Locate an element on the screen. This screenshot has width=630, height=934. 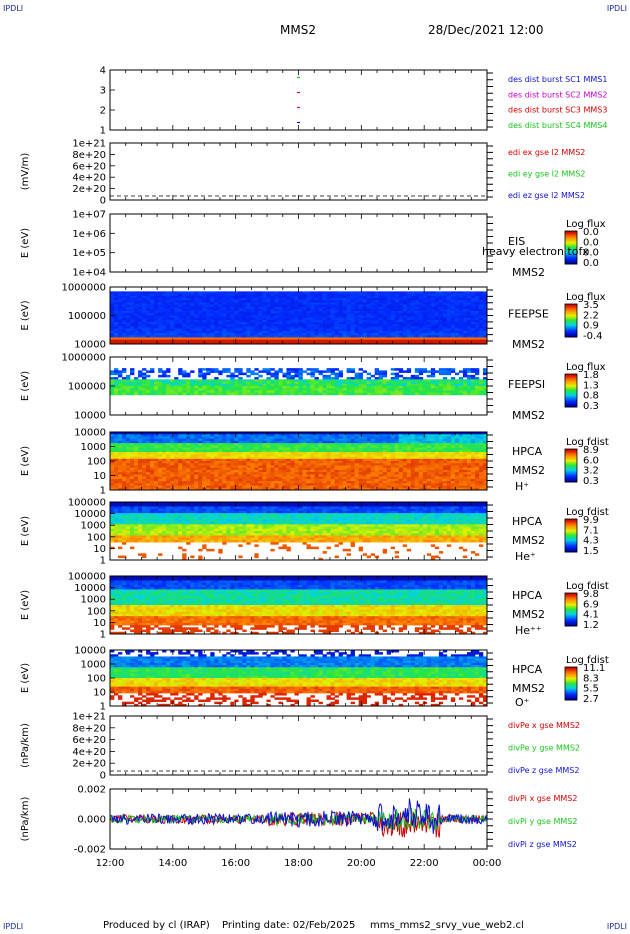
spectrogram-cells is located at coordinates (299, 382).